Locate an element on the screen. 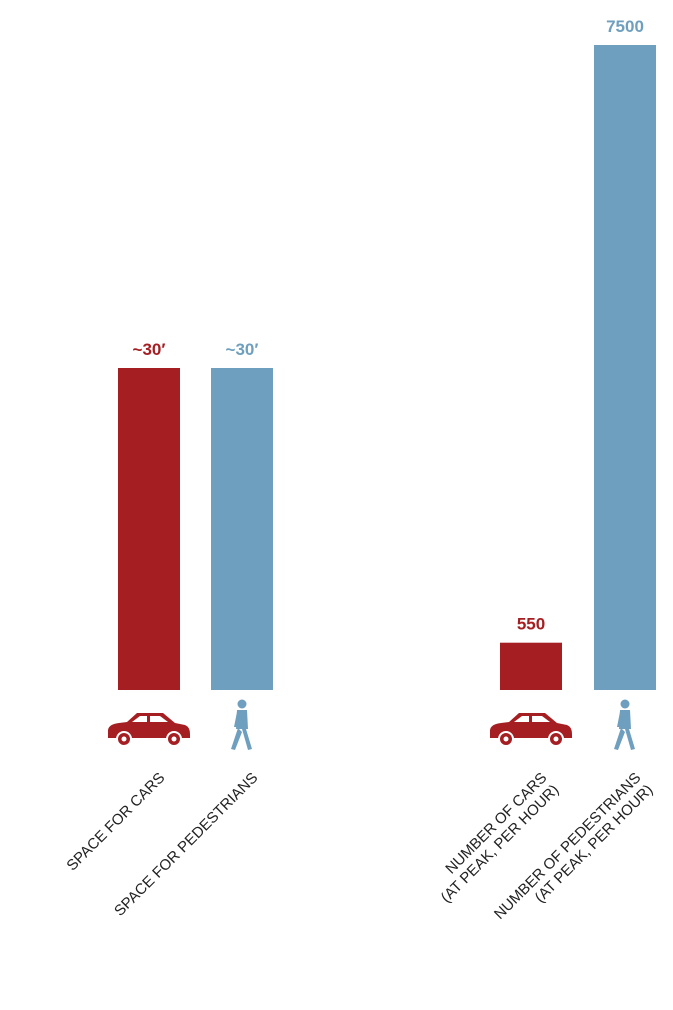 Image resolution: width=673 pixels, height=1010 pixels. value-label: 550 is located at coordinates (531, 624).